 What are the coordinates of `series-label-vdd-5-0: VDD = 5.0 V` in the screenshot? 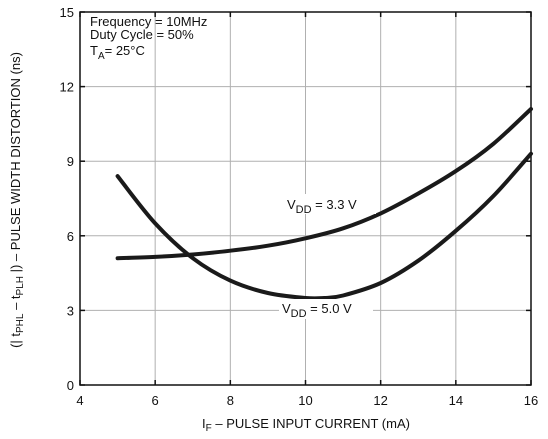 It's located at (317, 310).